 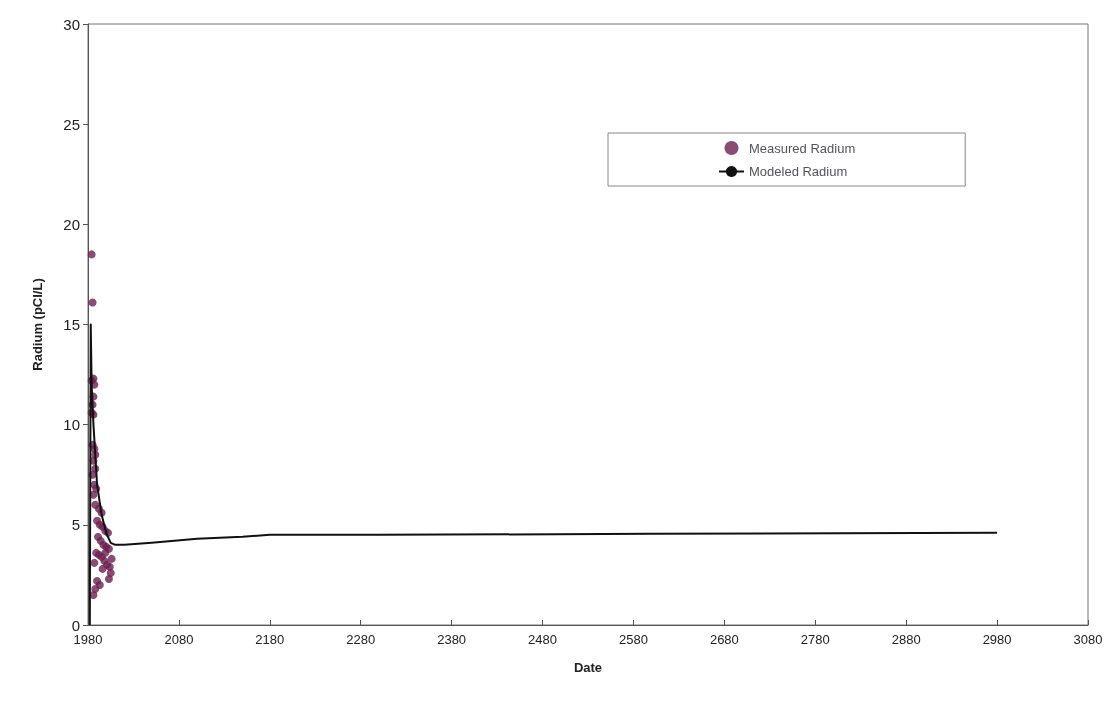 What do you see at coordinates (543, 639) in the screenshot?
I see `x-tick-label: 2480` at bounding box center [543, 639].